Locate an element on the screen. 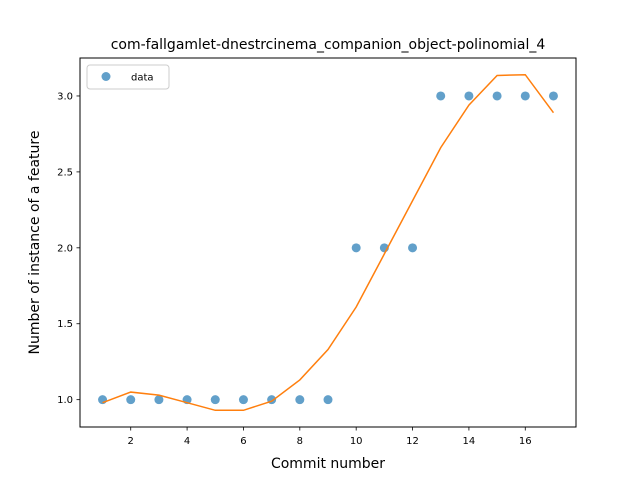  x-tick-label: 12 is located at coordinates (412, 441).